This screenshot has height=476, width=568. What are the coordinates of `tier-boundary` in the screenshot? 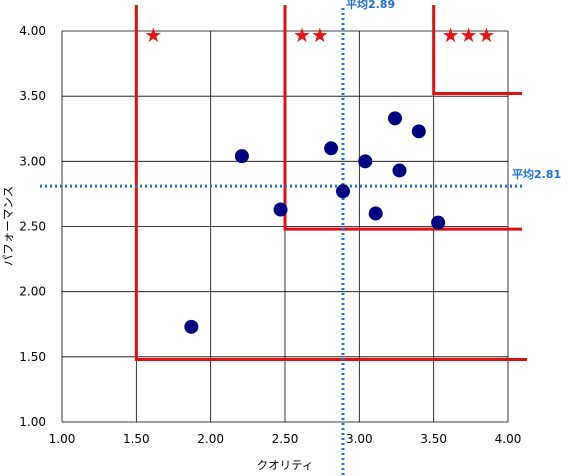 It's located at (477, 50).